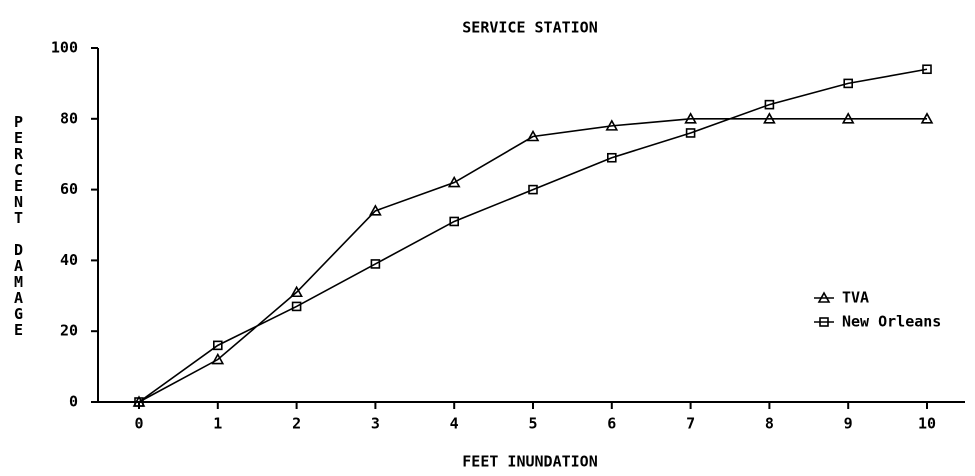 The image size is (975, 476). What do you see at coordinates (138, 424) in the screenshot?
I see `x-tick-label: 0` at bounding box center [138, 424].